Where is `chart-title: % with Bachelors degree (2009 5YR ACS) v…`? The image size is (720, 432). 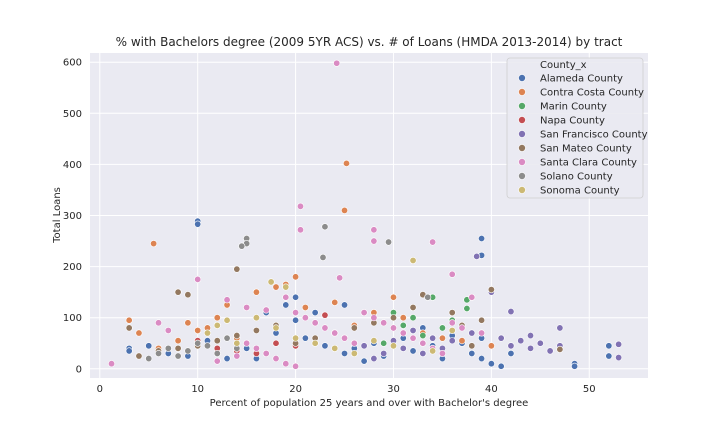
chart-title: % with Bachelors degree (2009 5YR ACS) v… is located at coordinates (369, 42).